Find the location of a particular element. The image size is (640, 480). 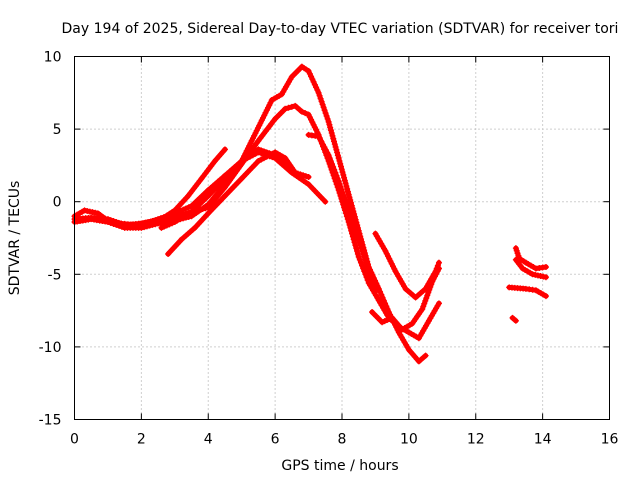

x-tick-label: 0 is located at coordinates (74, 440).